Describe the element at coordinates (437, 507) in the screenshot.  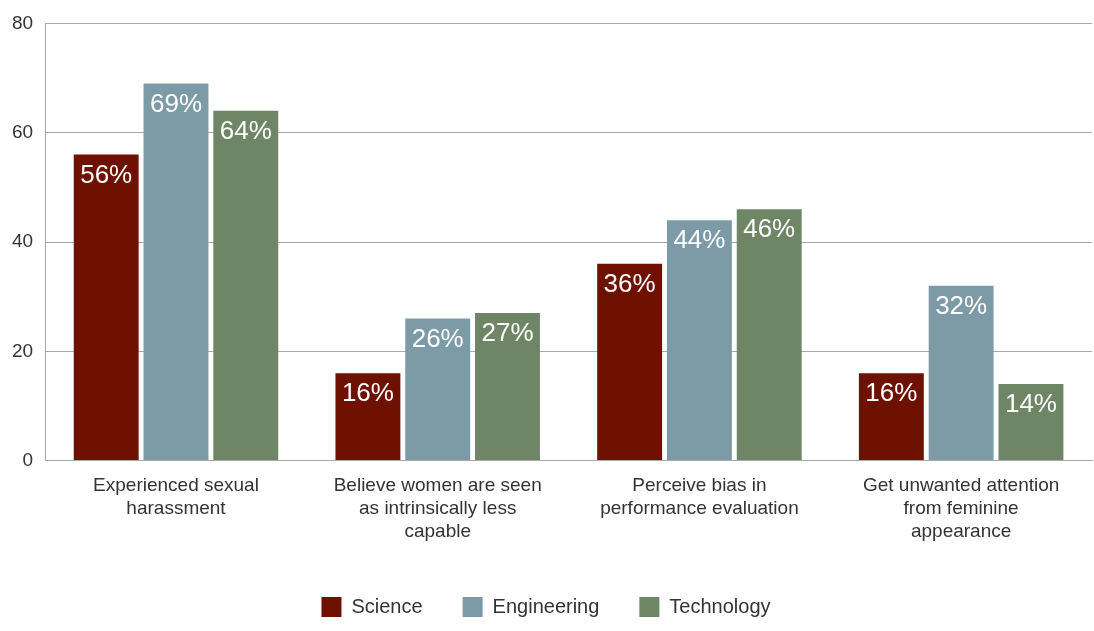
I see `x-tick-label: Believe women are seen as intrinsically less capable` at that location.